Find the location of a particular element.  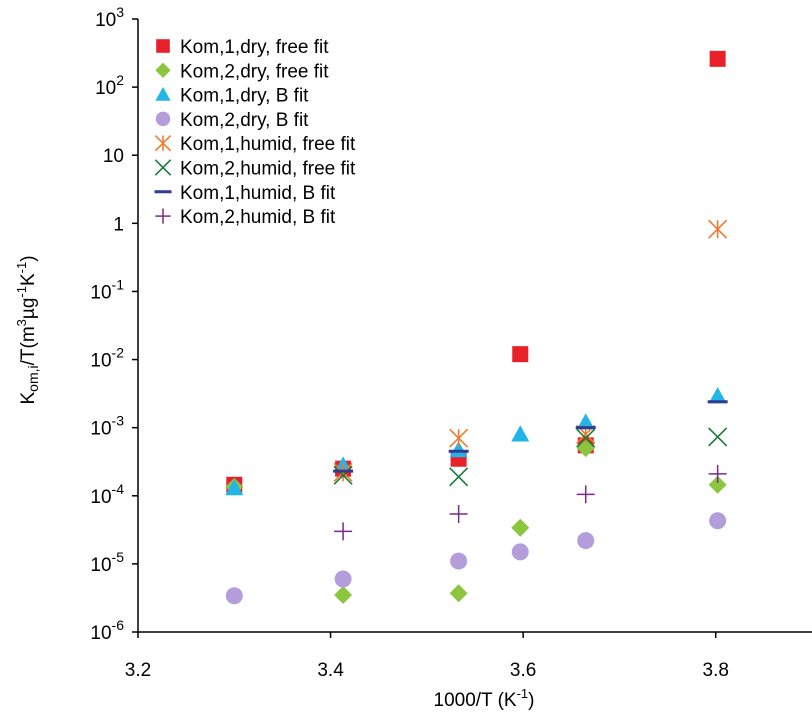

y-tick-label: 1 is located at coordinates (118, 224).